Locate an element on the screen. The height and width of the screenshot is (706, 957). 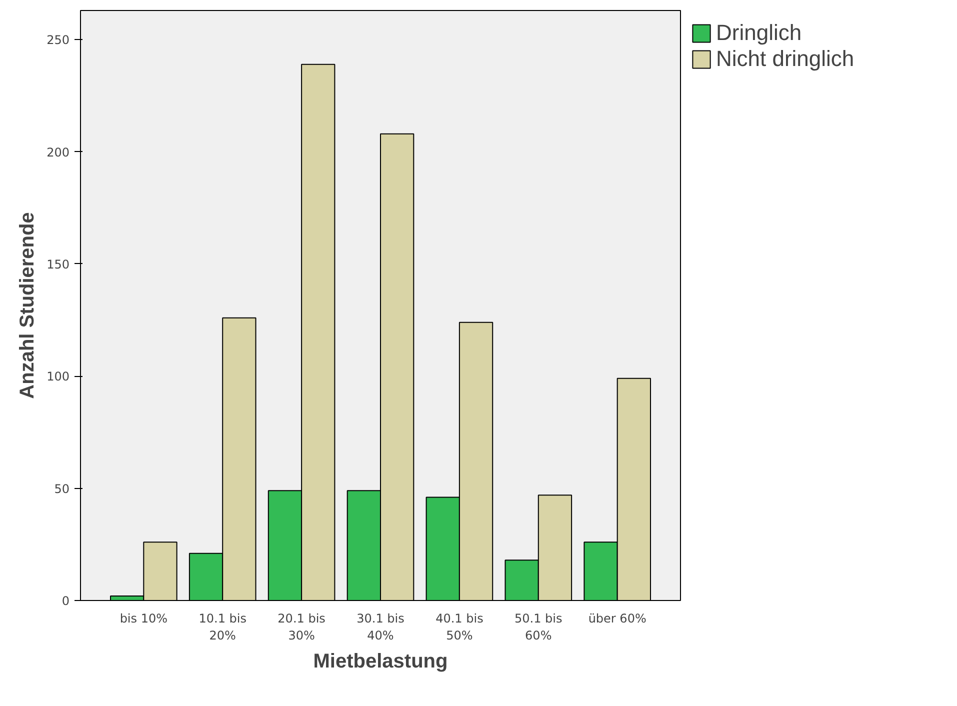
y-tick-label: 50 is located at coordinates (62, 489).